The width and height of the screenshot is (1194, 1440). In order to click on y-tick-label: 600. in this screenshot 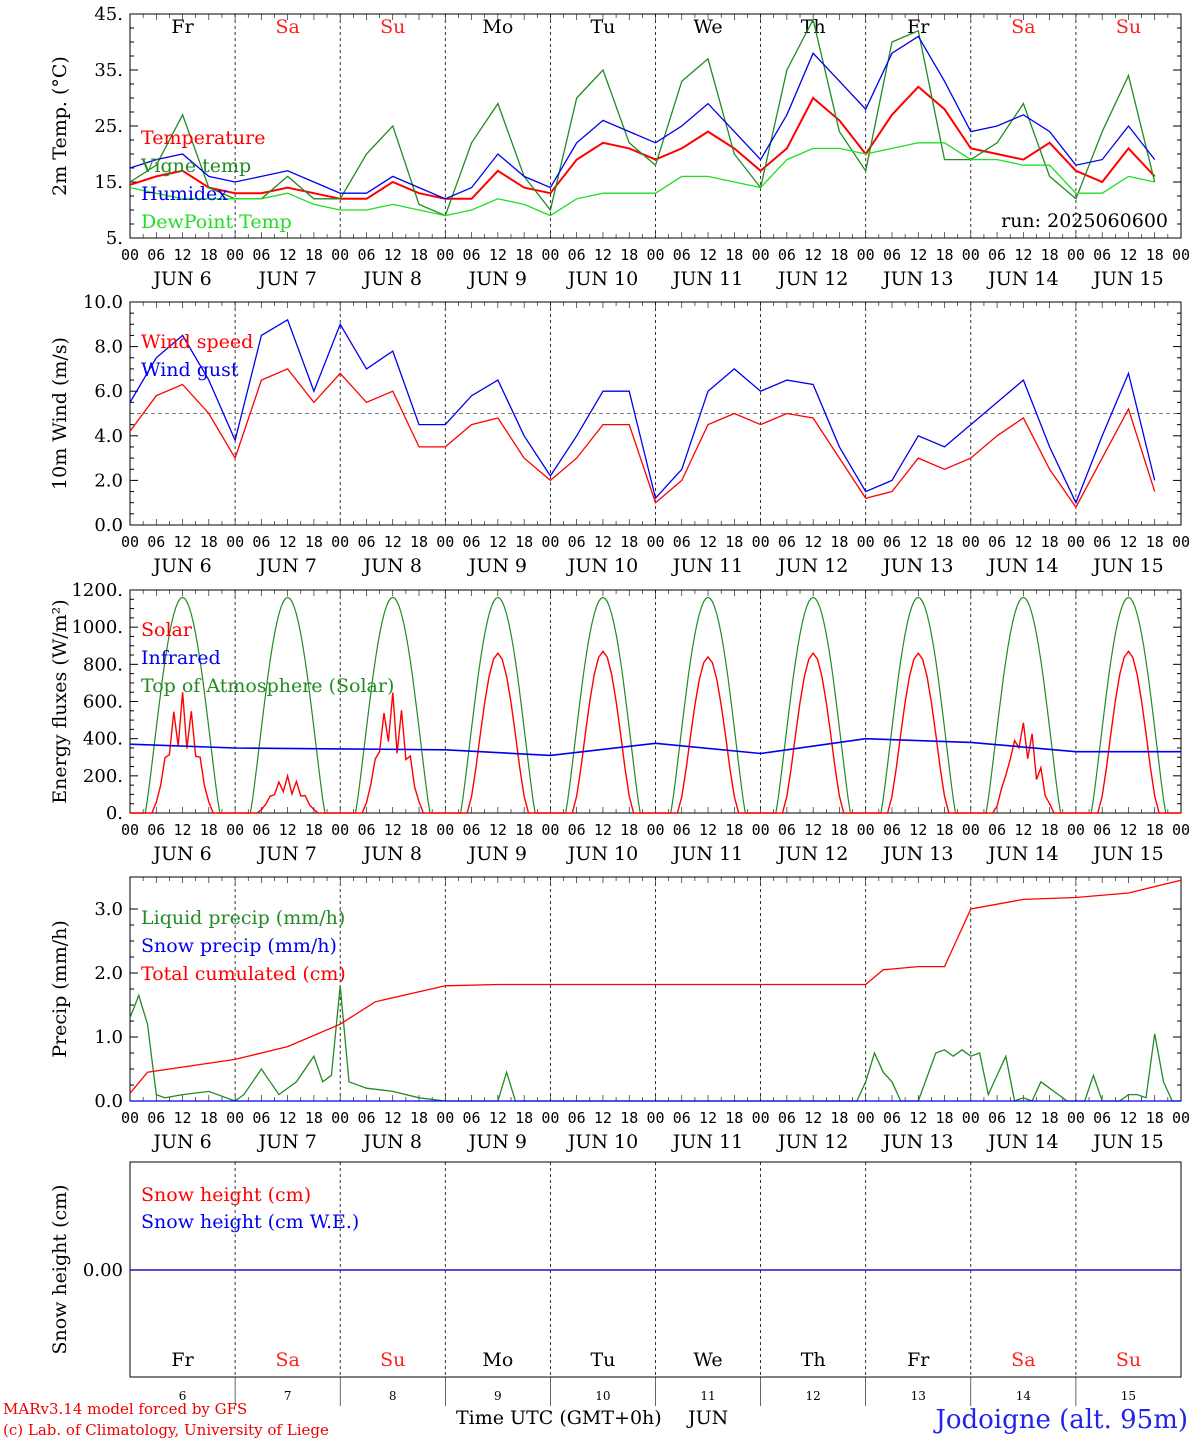, I will do `click(103, 702)`.